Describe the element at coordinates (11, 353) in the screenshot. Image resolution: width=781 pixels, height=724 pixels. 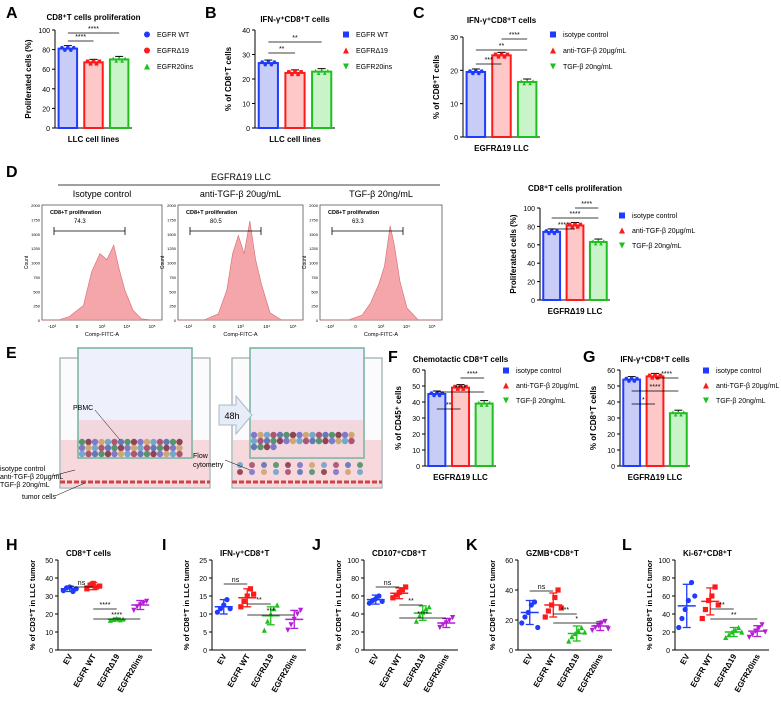
I see `panel-label-E: E` at that location.